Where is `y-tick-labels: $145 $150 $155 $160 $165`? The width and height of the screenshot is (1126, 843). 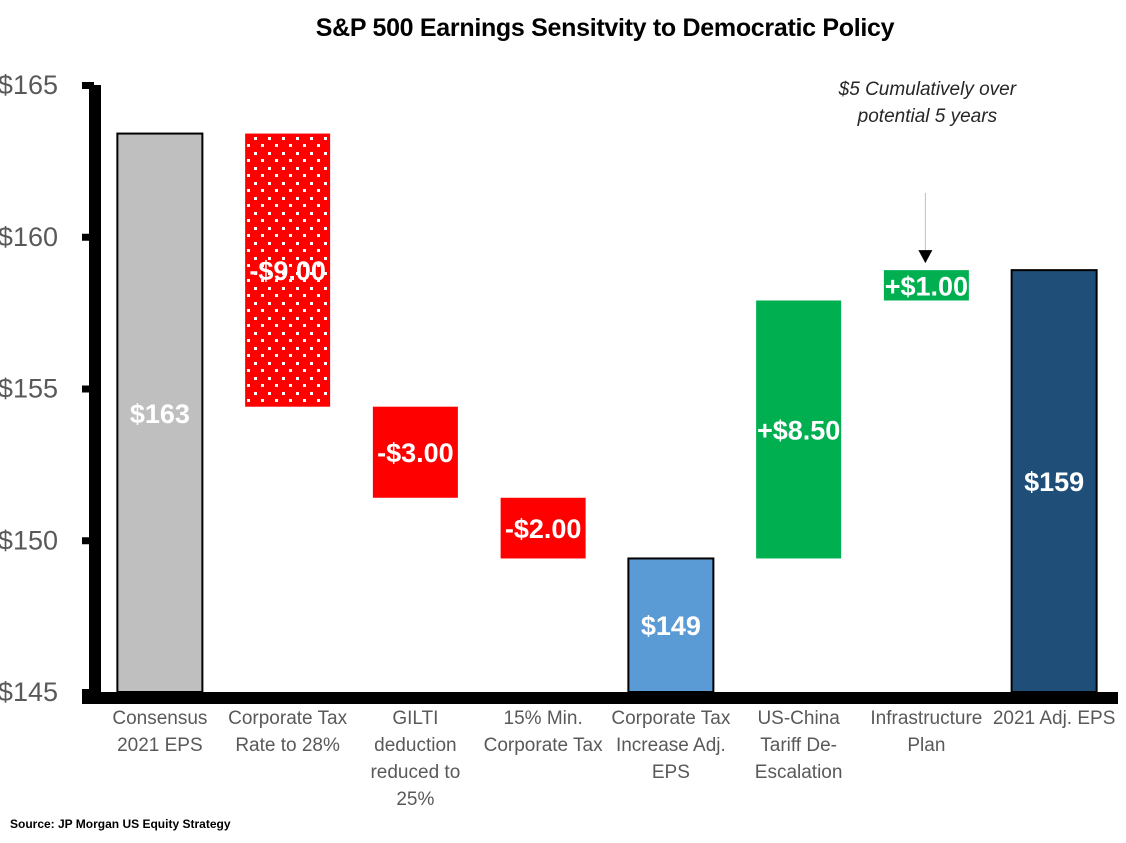
y-tick-labels: $145 $150 $155 $160 $165 is located at coordinates (29, 388).